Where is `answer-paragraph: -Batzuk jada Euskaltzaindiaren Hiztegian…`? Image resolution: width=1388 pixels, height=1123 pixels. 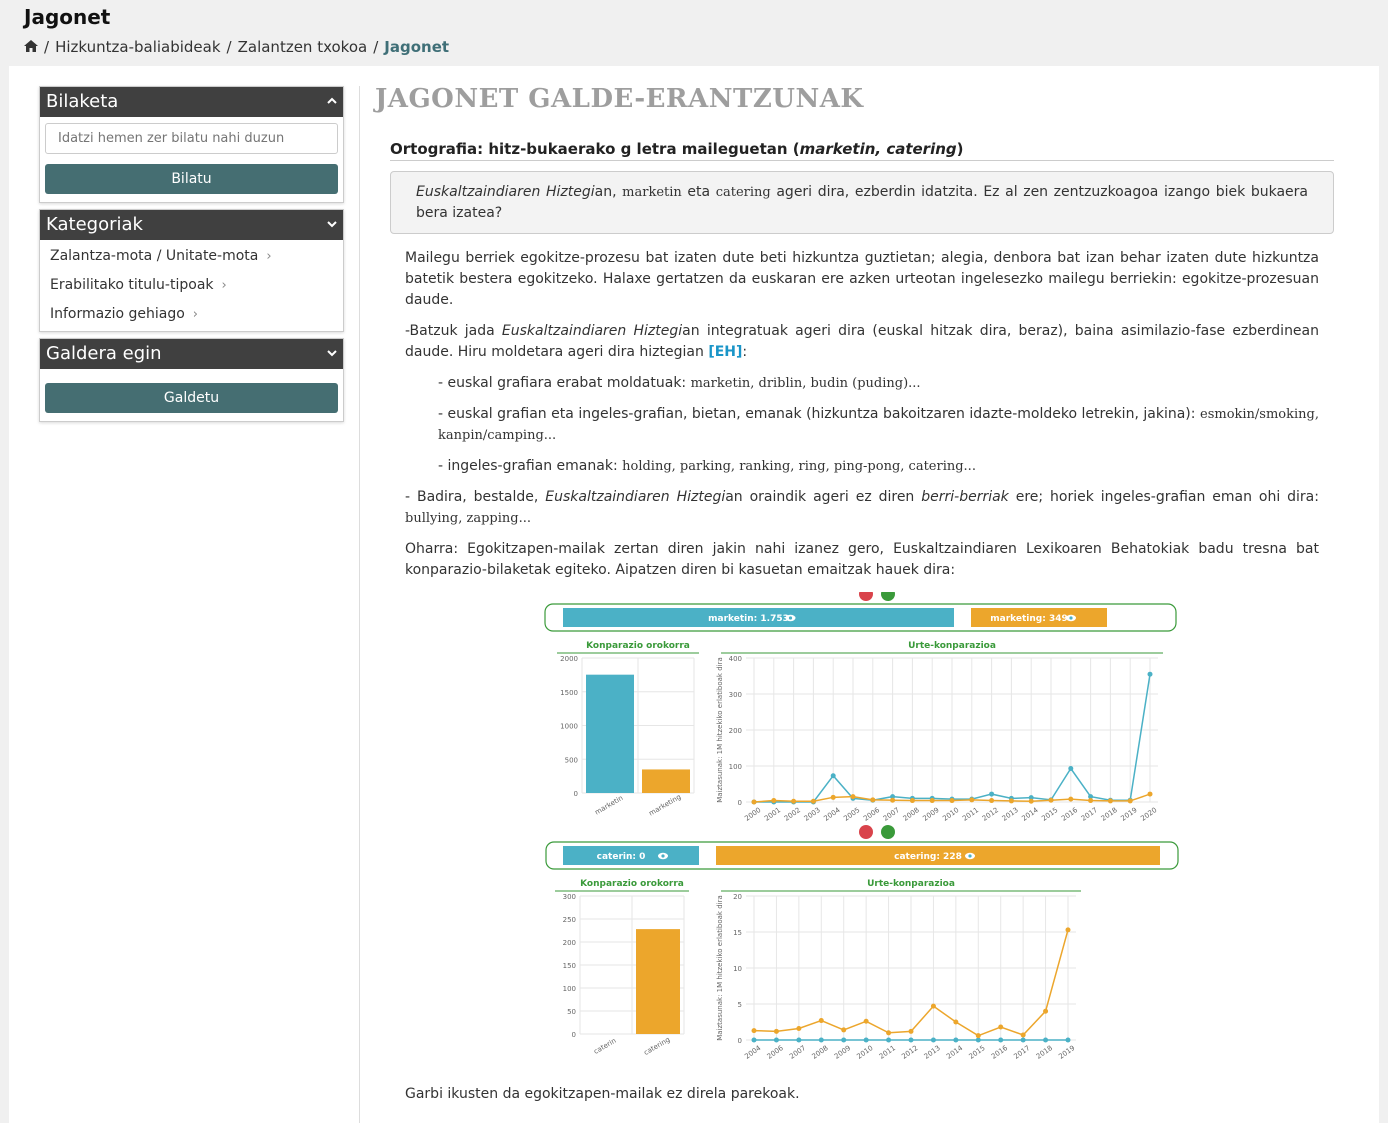
answer-paragraph: -Batzuk jada Euskaltzaindiaren Hiztegian… is located at coordinates (862, 341).